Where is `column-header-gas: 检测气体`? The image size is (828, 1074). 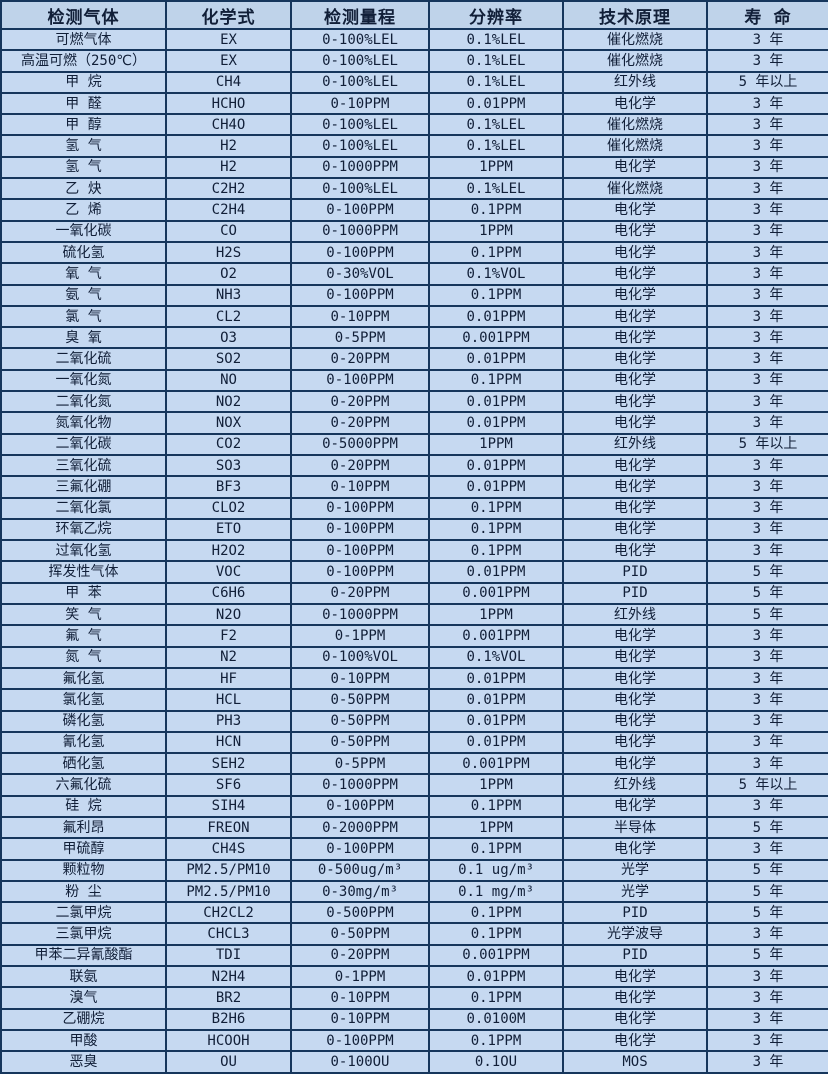
column-header-gas: 检测气体 is located at coordinates (83, 15).